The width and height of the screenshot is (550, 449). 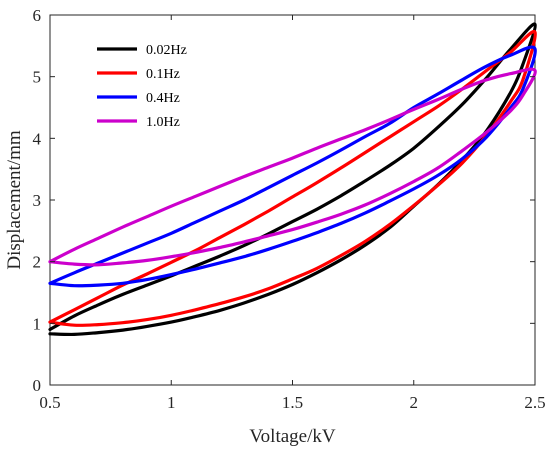 What do you see at coordinates (163, 74) in the screenshot?
I see `legend-label: 0.1Hz` at bounding box center [163, 74].